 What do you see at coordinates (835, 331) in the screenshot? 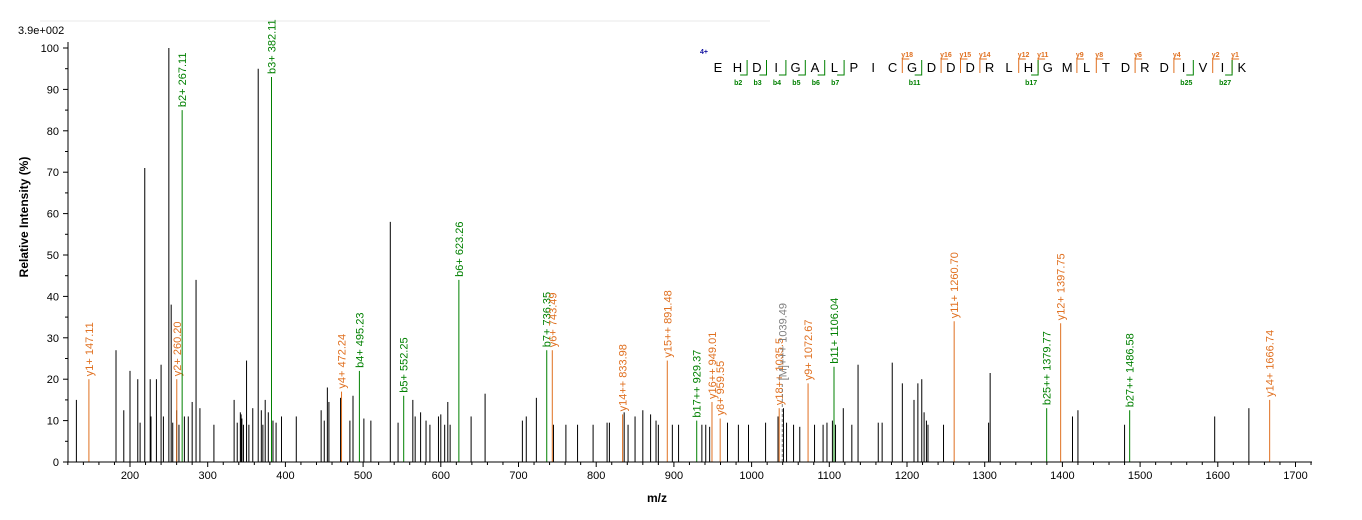
I see `peak-label: b11+ 1106.04` at bounding box center [835, 331].